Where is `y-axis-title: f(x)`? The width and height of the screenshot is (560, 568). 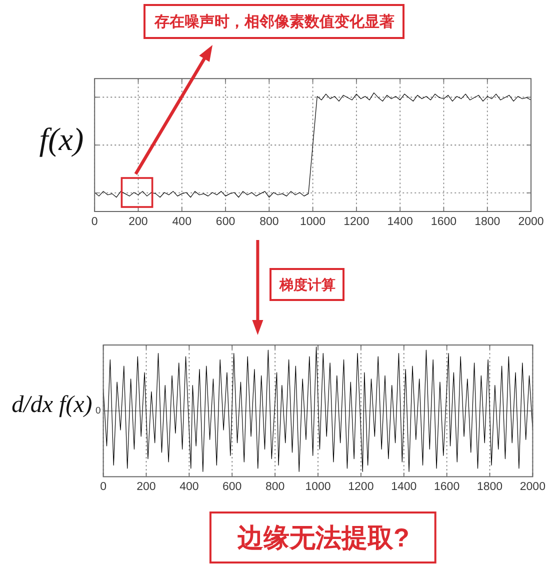
y-axis-title: f(x) is located at coordinates (61, 139).